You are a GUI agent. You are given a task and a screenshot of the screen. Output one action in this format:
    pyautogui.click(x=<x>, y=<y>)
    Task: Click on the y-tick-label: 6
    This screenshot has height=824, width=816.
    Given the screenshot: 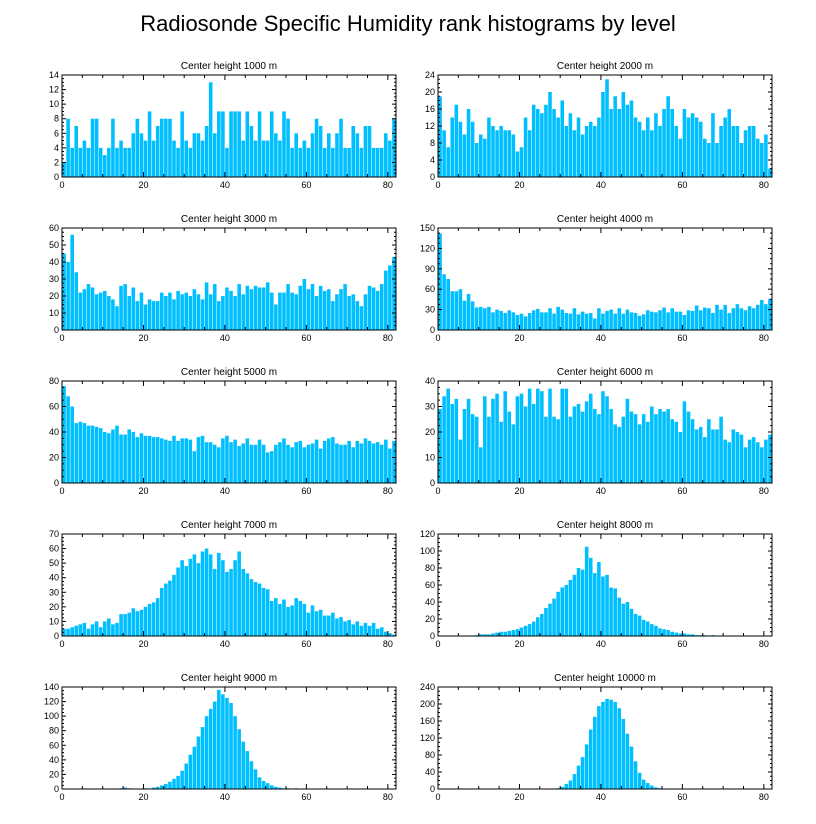 What is the action you would take?
    pyautogui.click(x=56, y=133)
    